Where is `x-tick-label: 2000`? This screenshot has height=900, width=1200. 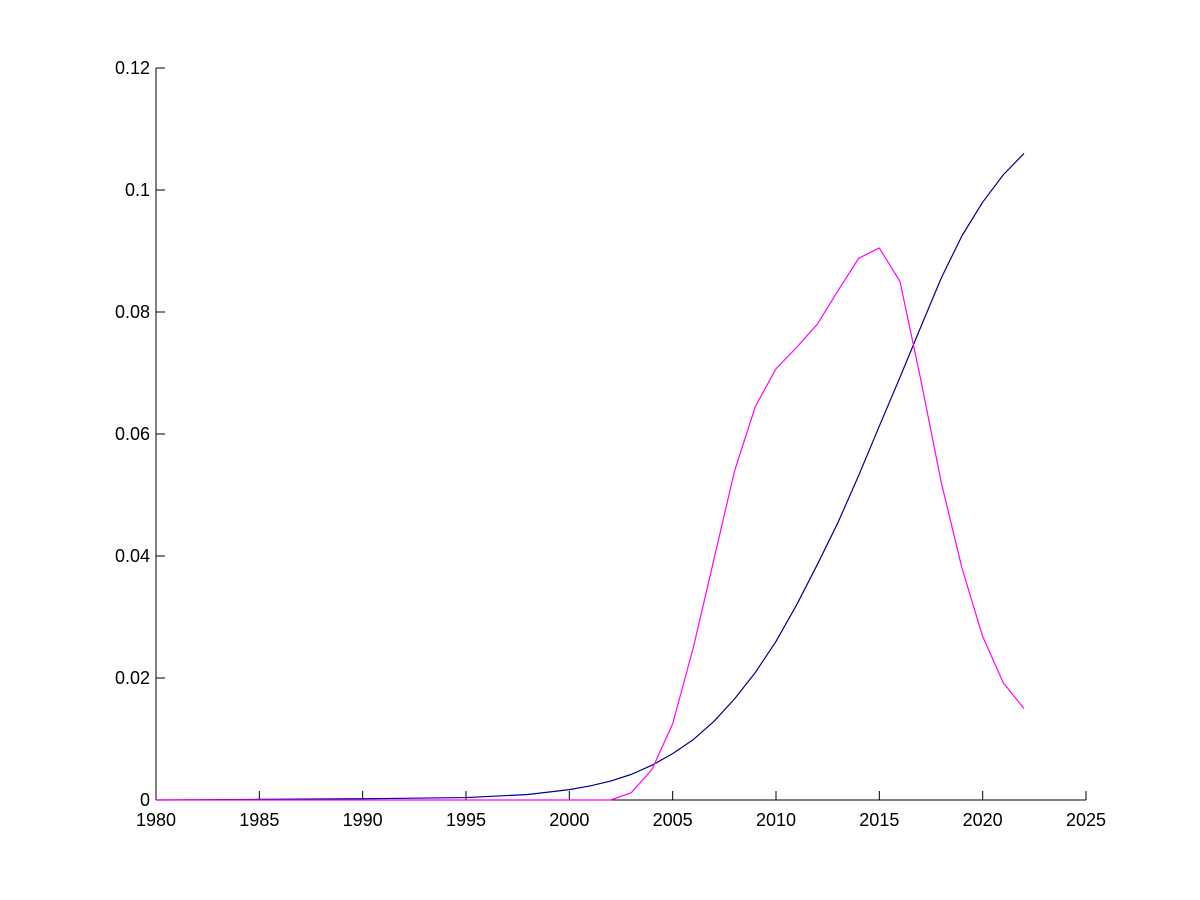
x-tick-label: 2000 is located at coordinates (569, 820).